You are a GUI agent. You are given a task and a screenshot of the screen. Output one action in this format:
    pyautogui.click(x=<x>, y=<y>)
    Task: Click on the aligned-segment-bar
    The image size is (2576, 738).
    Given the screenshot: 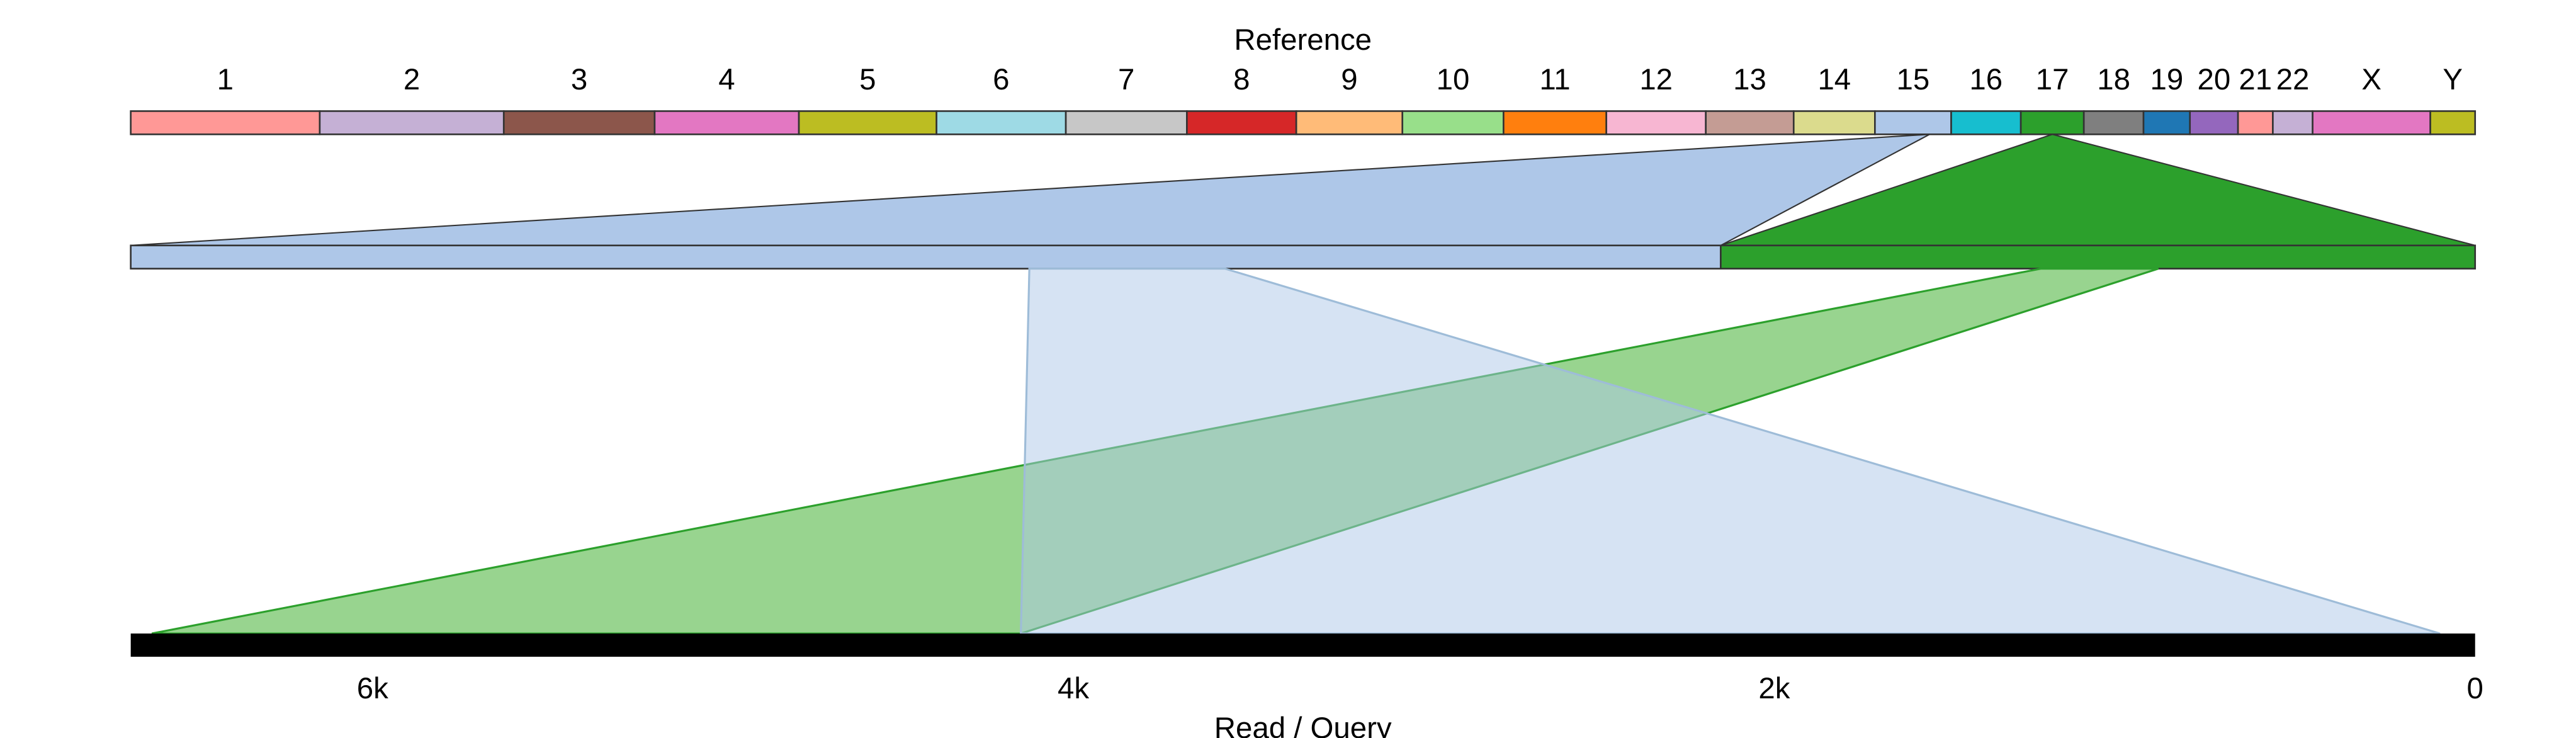 What is the action you would take?
    pyautogui.click(x=1303, y=257)
    